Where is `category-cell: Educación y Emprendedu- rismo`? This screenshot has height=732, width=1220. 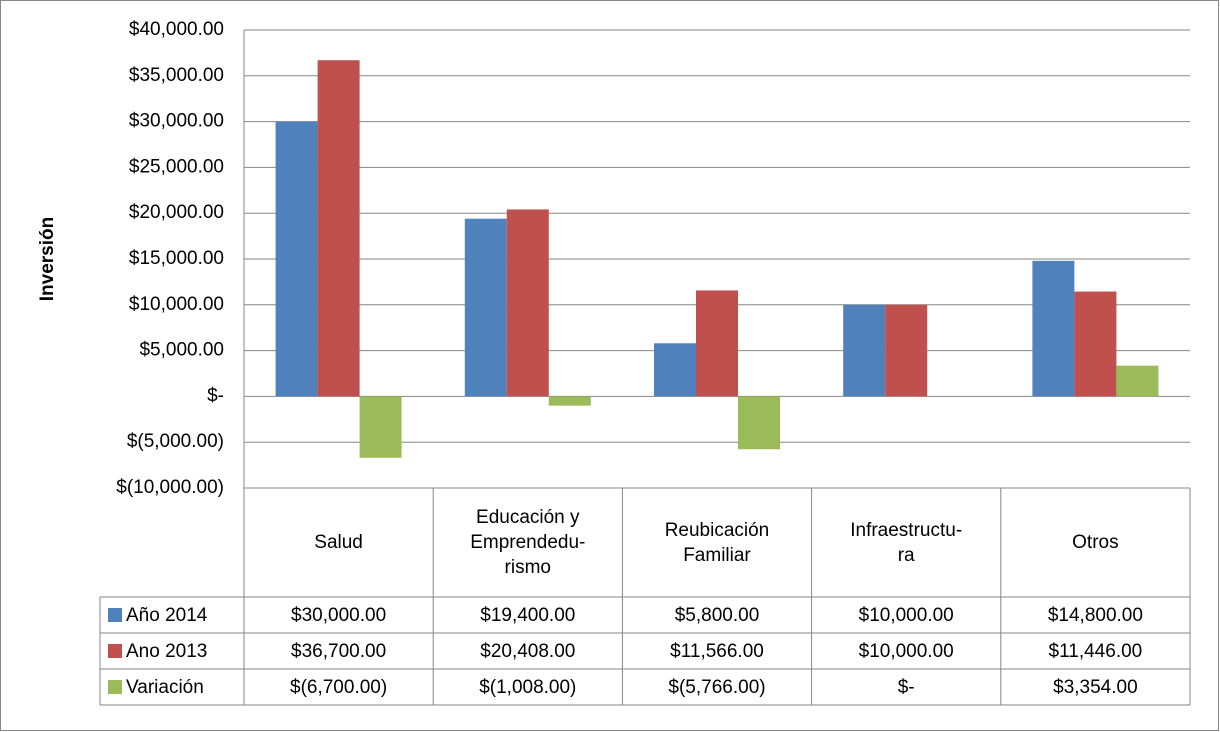 category-cell: Educación y Emprendedu- rismo is located at coordinates (528, 542).